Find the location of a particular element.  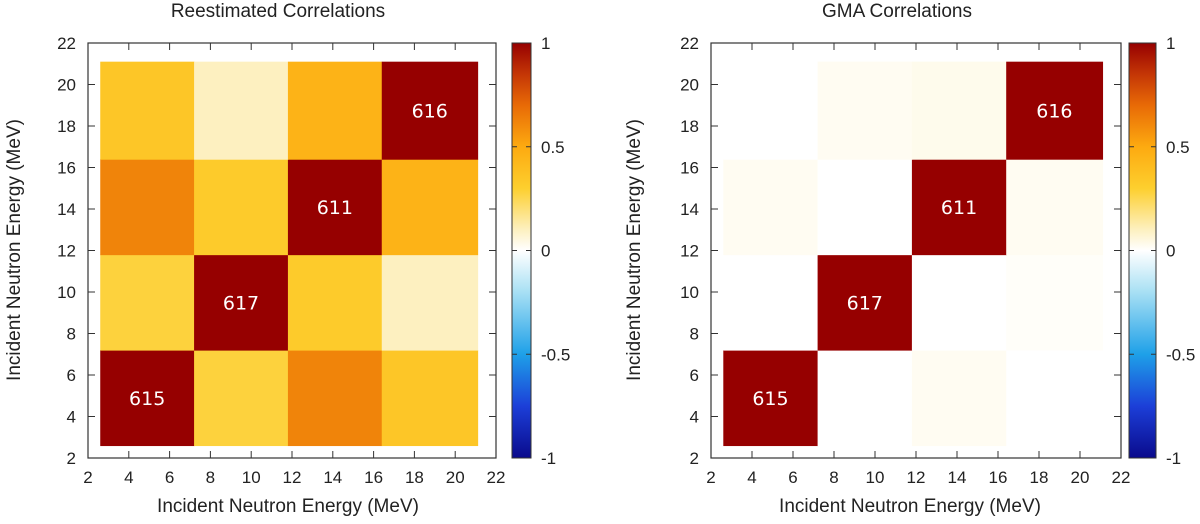

heatmap-cell-r3-c1 is located at coordinates (865, 110).